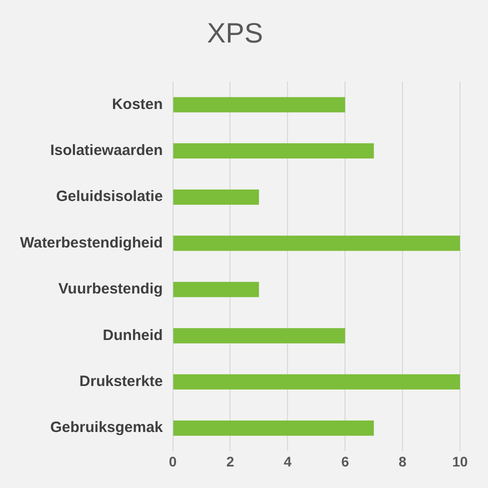 The width and height of the screenshot is (488, 488). What do you see at coordinates (121, 381) in the screenshot?
I see `y-tick-label: Druksterkte` at bounding box center [121, 381].